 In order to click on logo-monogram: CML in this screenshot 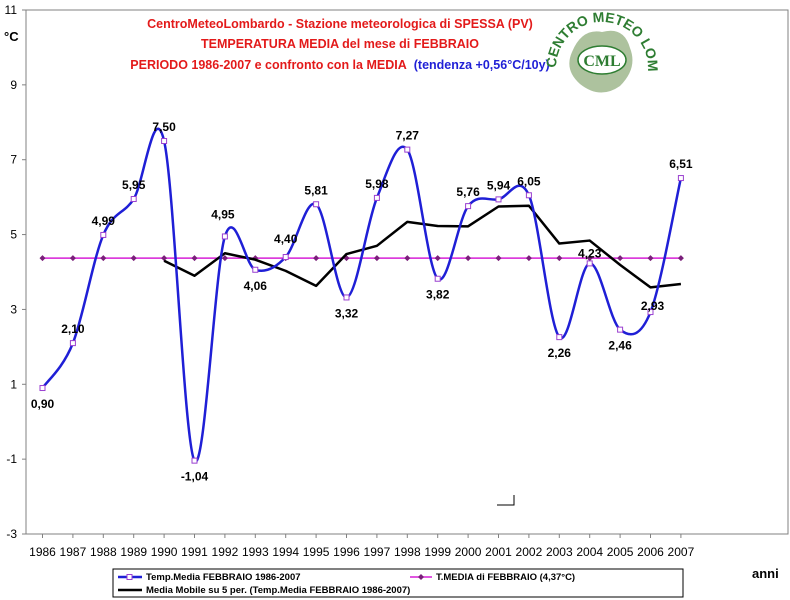, I will do `click(601, 61)`.